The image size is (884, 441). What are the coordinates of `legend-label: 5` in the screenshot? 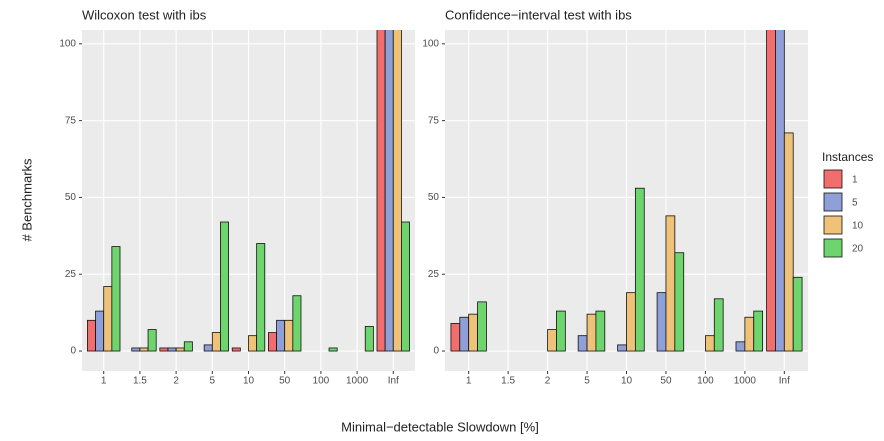 It's located at (855, 203).